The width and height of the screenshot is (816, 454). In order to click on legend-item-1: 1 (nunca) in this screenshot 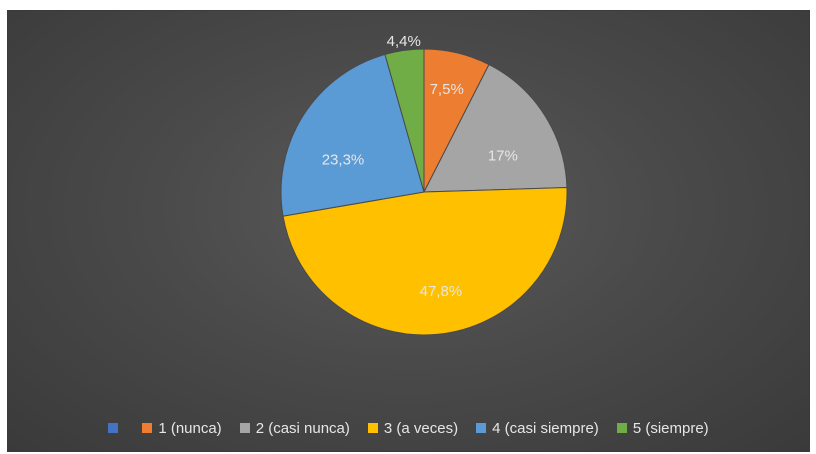, I will do `click(182, 428)`.